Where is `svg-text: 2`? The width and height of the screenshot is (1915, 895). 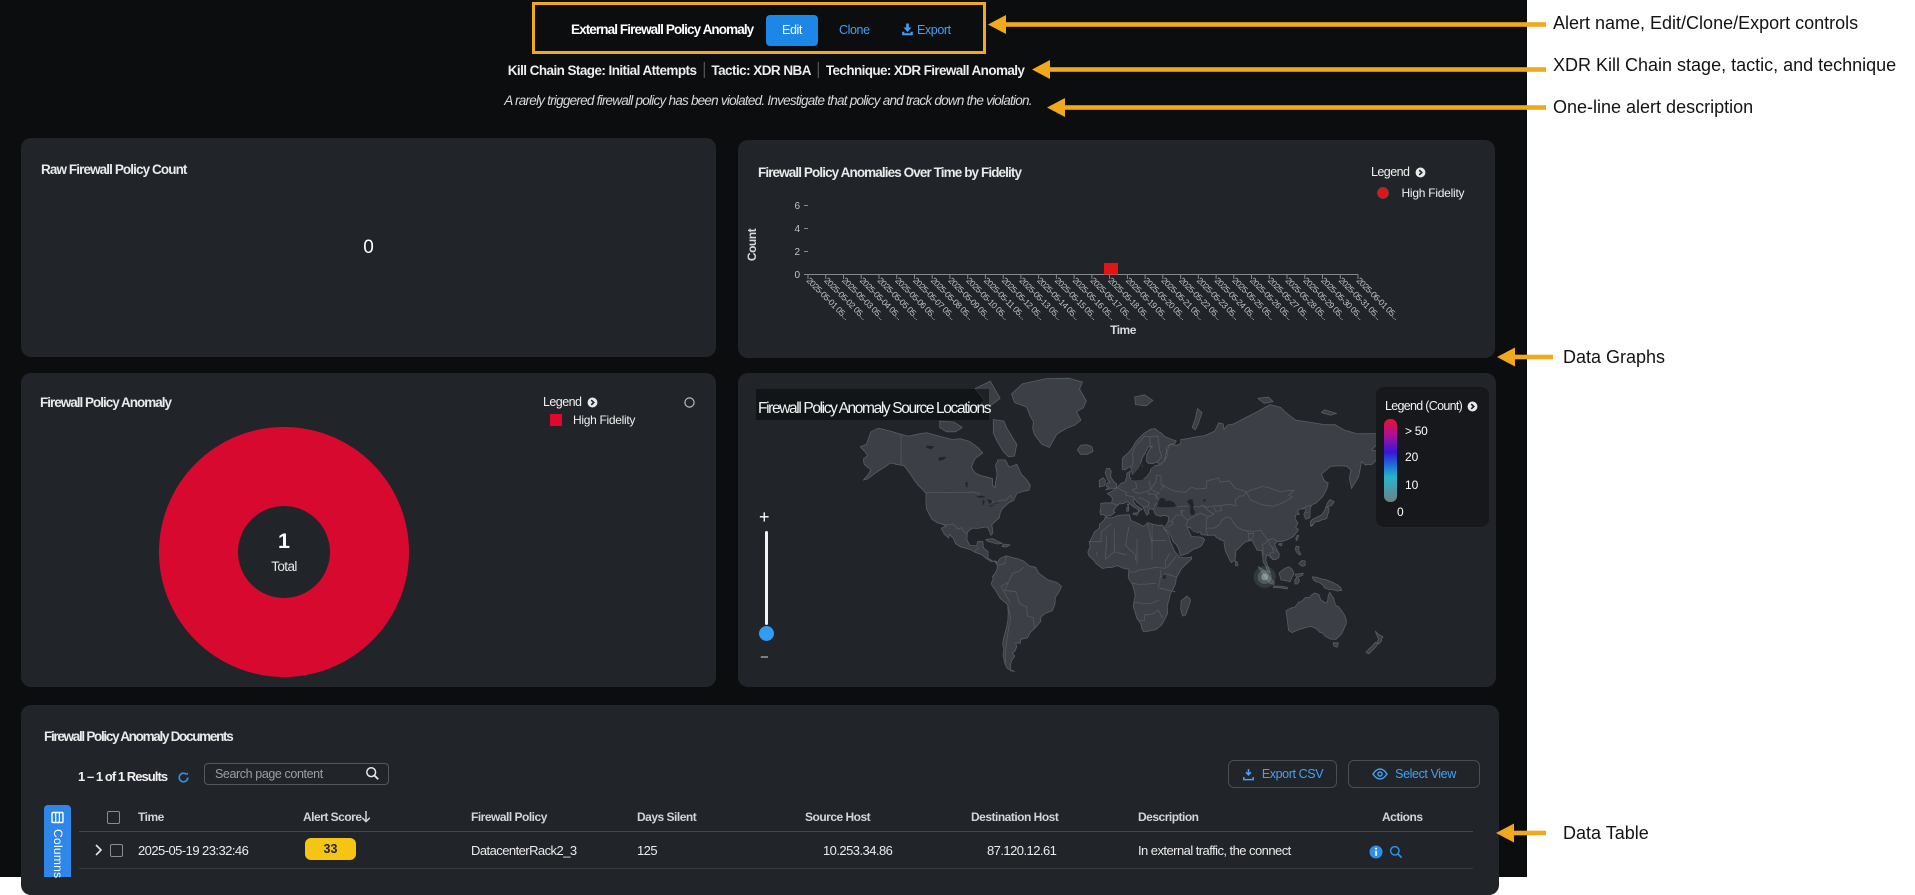
svg-text: 2 is located at coordinates (797, 252).